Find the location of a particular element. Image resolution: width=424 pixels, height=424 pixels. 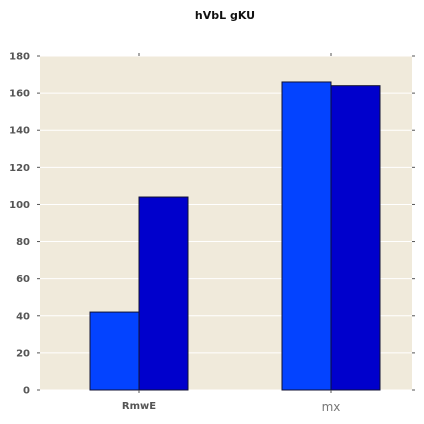

y-tick-label: 140 is located at coordinates (19, 131).